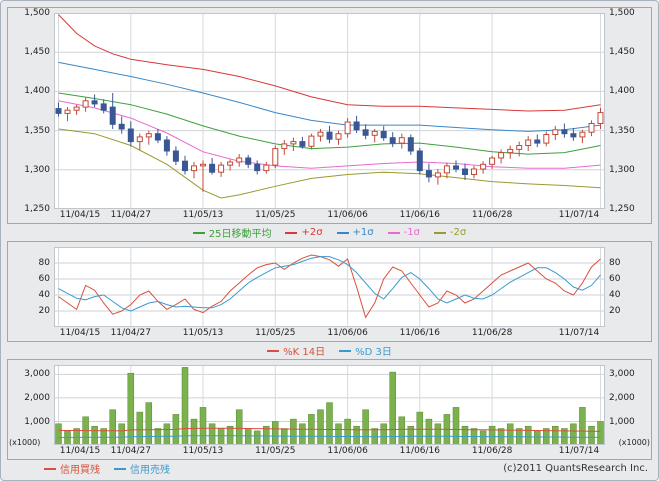 This screenshot has height=481, width=659. Describe the element at coordinates (329, 232) in the screenshot. I see `price-legend: 25日移動平均 +2σ +1σ -1σ -2σ` at that location.